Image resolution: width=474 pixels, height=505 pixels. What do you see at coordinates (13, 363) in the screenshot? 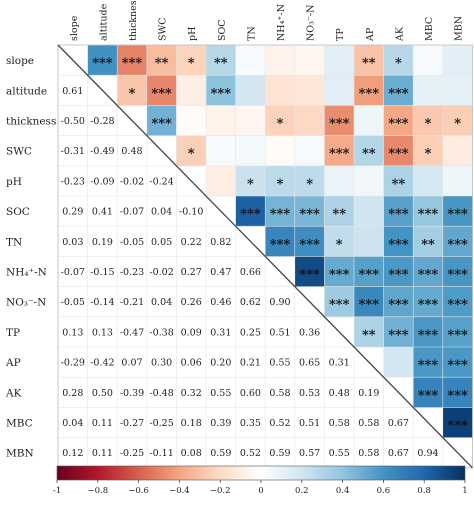
I see `row-label: AP` at bounding box center [13, 363].